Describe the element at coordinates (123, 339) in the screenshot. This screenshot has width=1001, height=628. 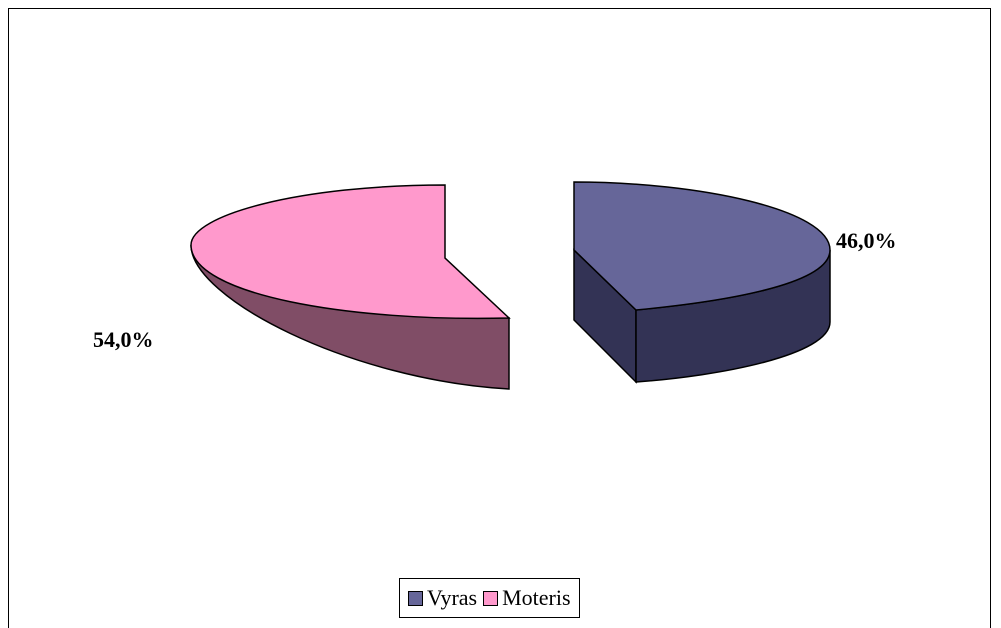
I see `data-label-moteris: 54,0%` at that location.